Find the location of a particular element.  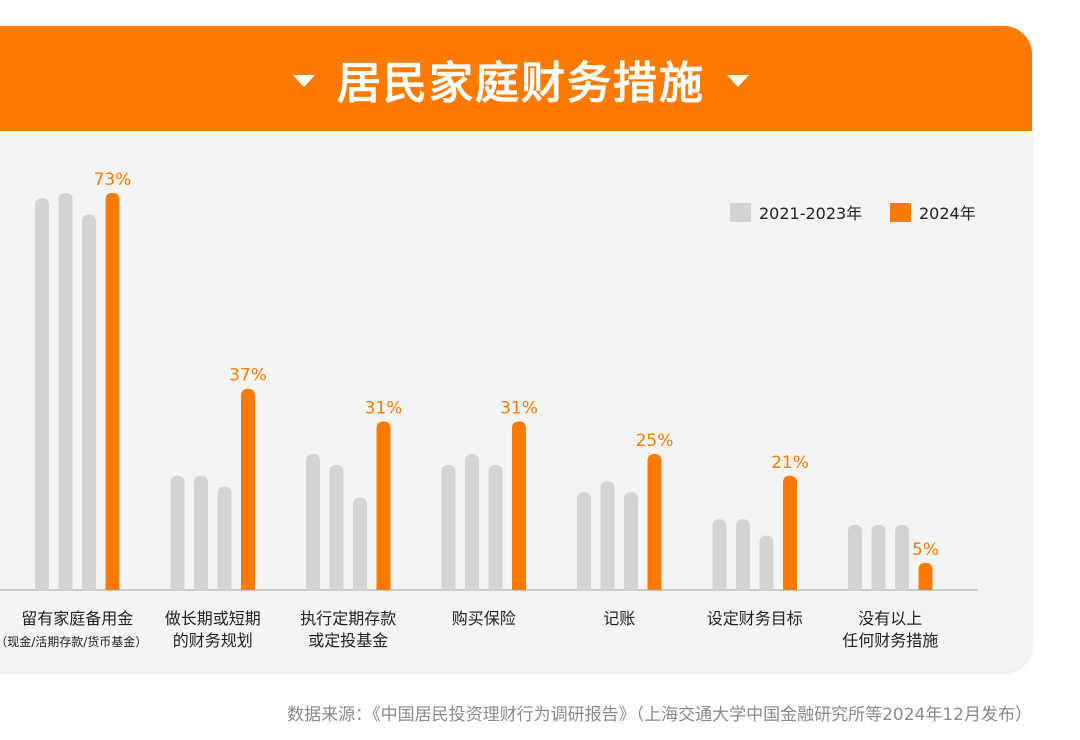

category-label: 购买保险 is located at coordinates (484, 618).